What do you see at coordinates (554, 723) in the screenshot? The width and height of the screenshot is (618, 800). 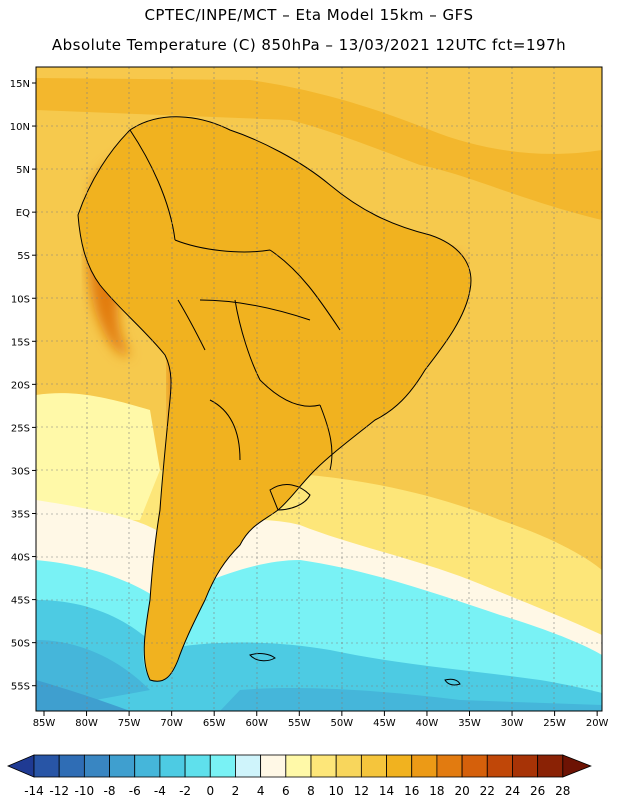 I see `lon-label: 25W` at bounding box center [554, 723].